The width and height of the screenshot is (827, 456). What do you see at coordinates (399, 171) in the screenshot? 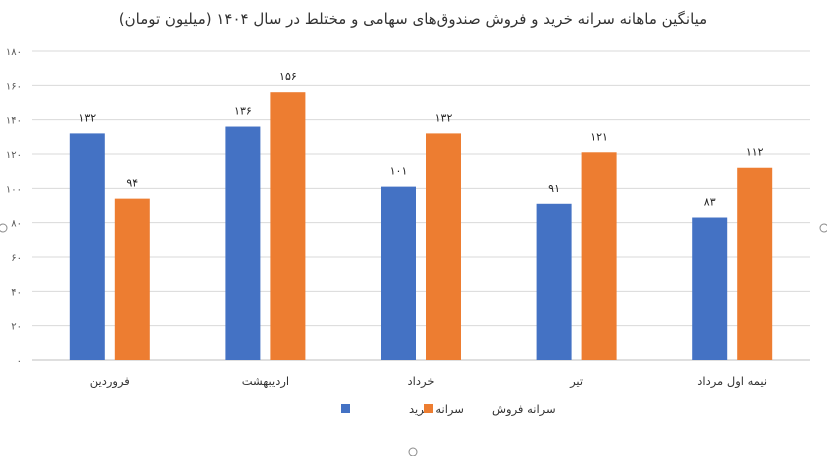
I see `data-label: ۱۰۱` at bounding box center [399, 171].